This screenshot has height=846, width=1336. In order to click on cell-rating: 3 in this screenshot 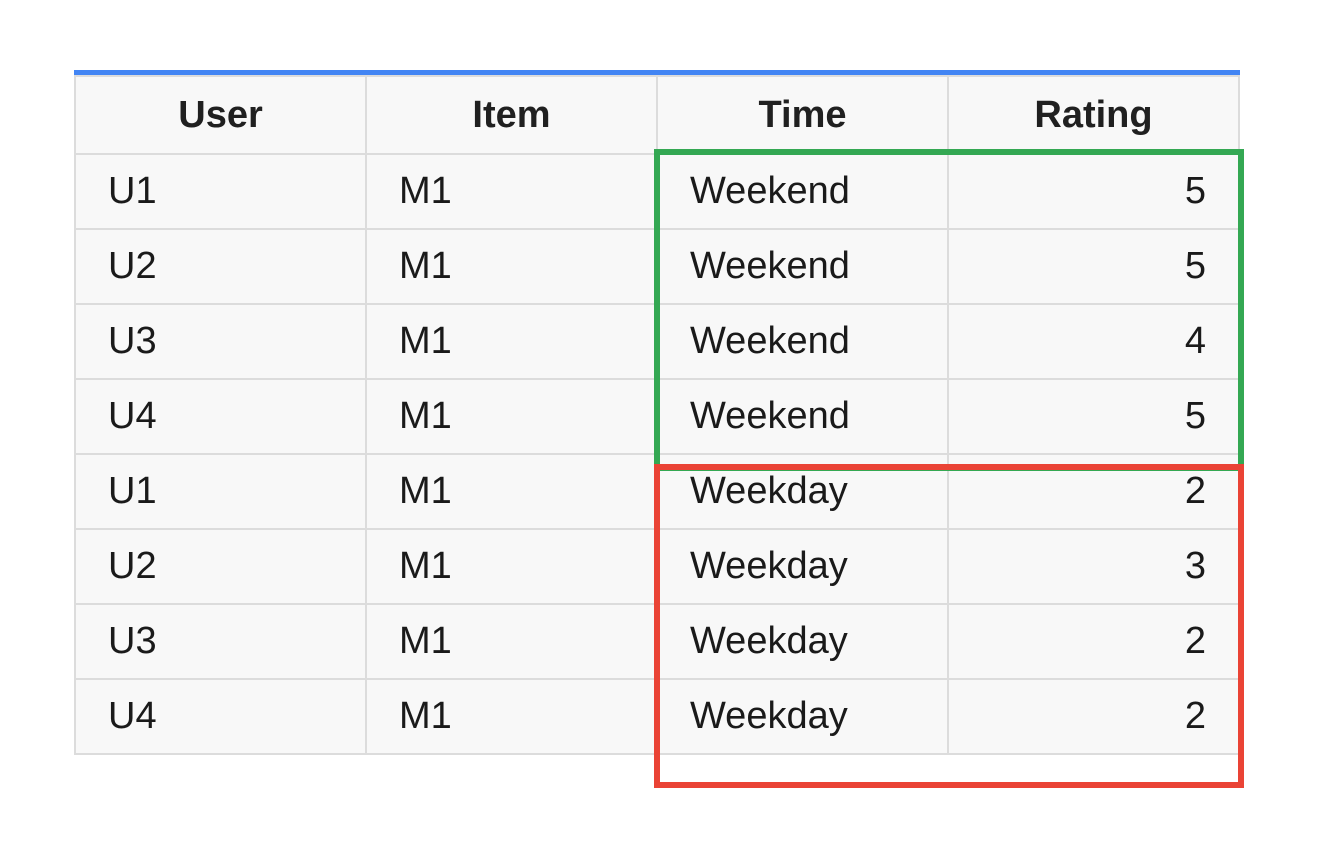, I will do `click(1093, 566)`.